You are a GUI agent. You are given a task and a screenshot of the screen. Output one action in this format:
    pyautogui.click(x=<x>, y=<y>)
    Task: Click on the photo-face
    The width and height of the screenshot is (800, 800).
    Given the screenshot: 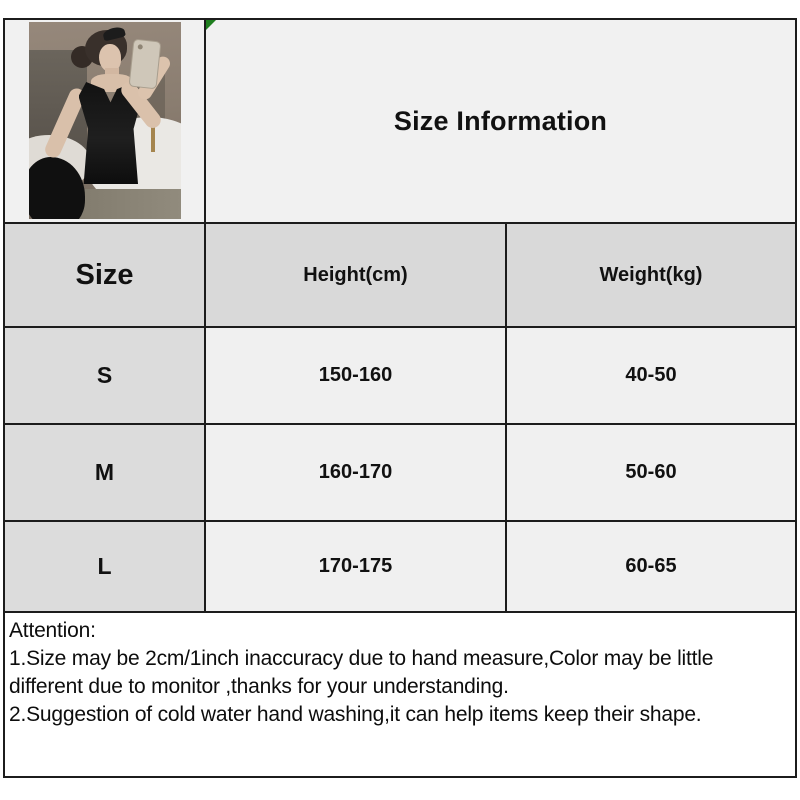 What is the action you would take?
    pyautogui.click(x=109, y=58)
    